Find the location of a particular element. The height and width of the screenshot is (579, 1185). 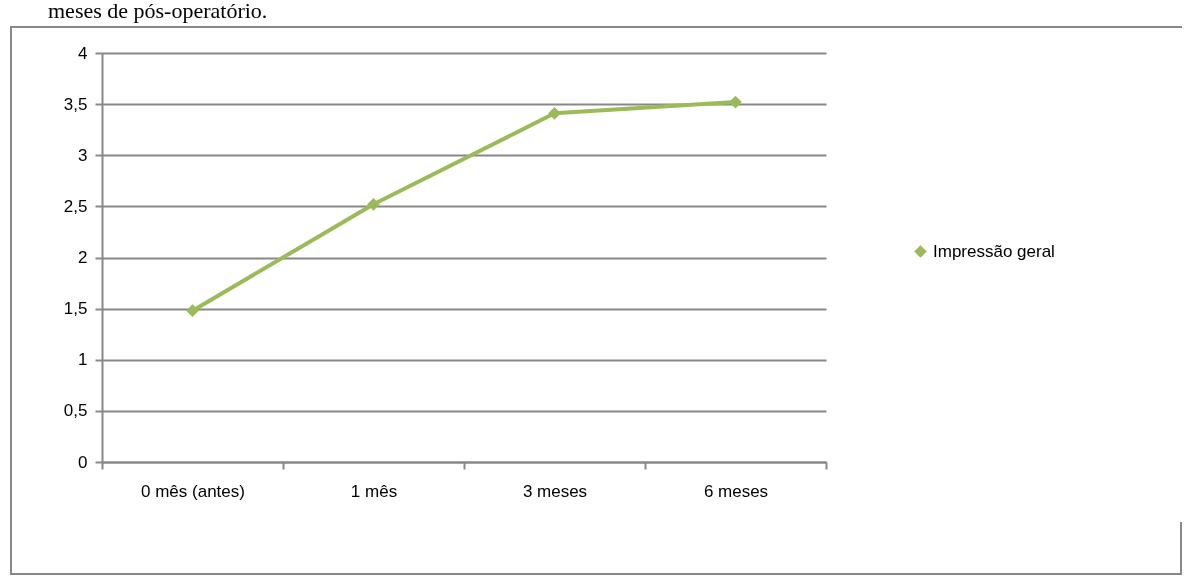

y-tick-label: 0,5 is located at coordinates (75, 411).